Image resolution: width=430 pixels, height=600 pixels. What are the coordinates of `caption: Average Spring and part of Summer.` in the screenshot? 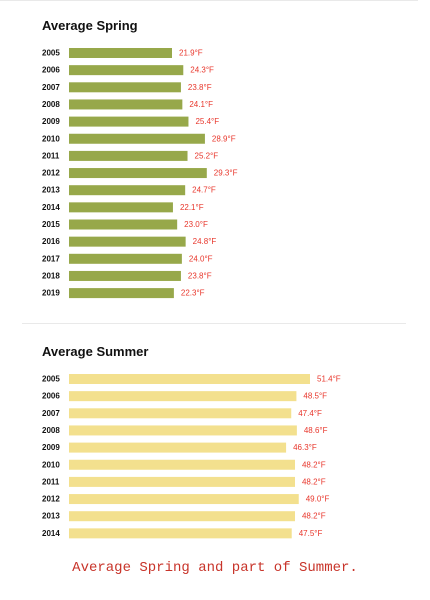 It's located at (215, 568).